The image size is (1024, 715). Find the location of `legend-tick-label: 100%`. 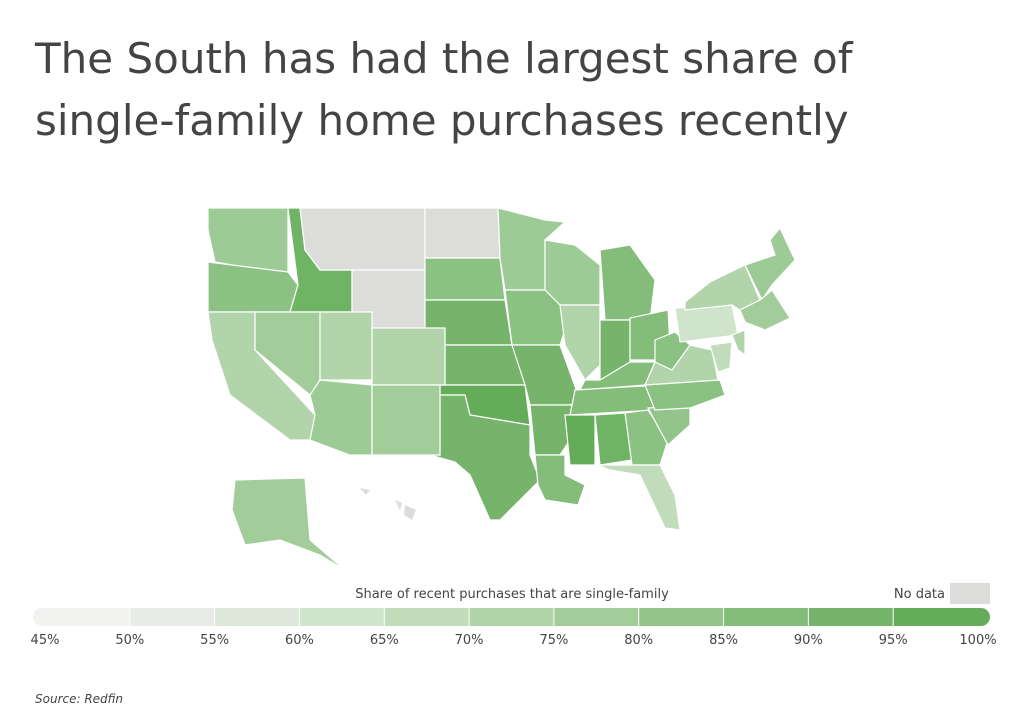

legend-tick-label: 100% is located at coordinates (977, 640).